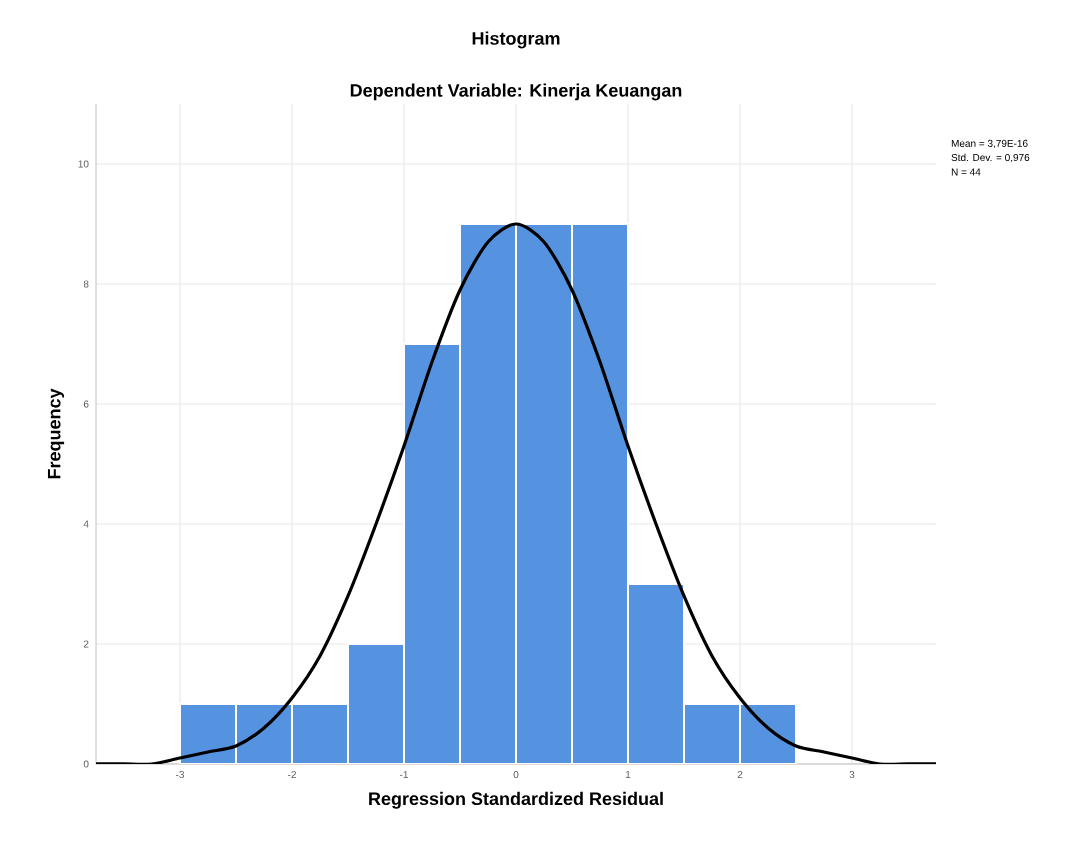 Image resolution: width=1066 pixels, height=856 pixels. What do you see at coordinates (516, 92) in the screenshot?
I see `chart-subtitle: Dependent Variable: Kinerja Keuangan` at bounding box center [516, 92].